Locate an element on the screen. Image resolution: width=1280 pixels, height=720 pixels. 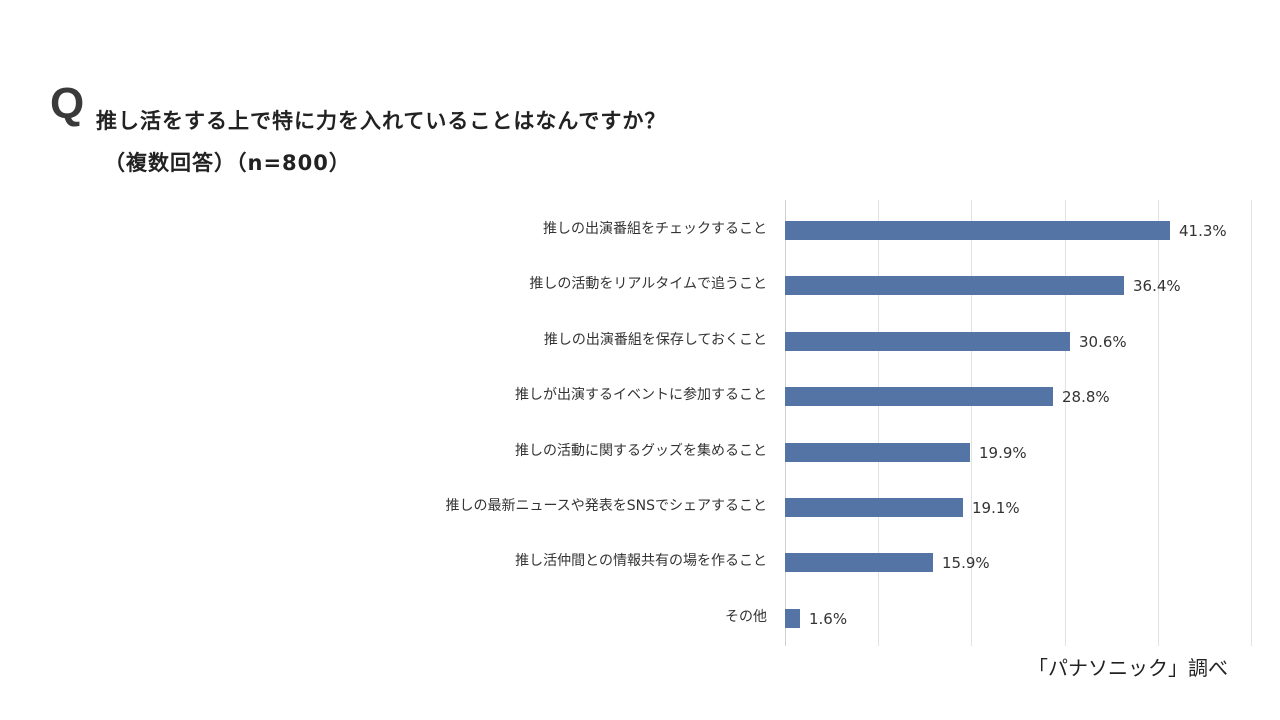
category-label: その他 is located at coordinates (746, 617).